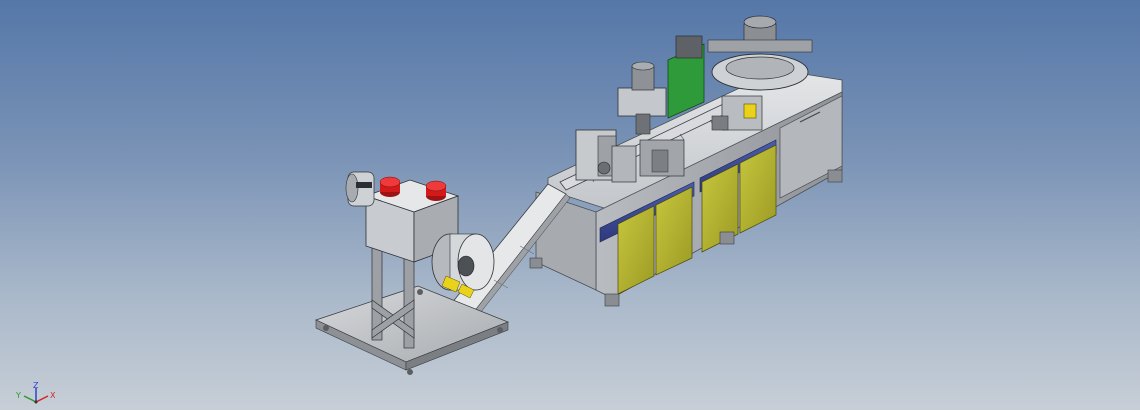 This screenshot has width=1140, height=410. I want to click on y-axis-line, so click(30, 399).